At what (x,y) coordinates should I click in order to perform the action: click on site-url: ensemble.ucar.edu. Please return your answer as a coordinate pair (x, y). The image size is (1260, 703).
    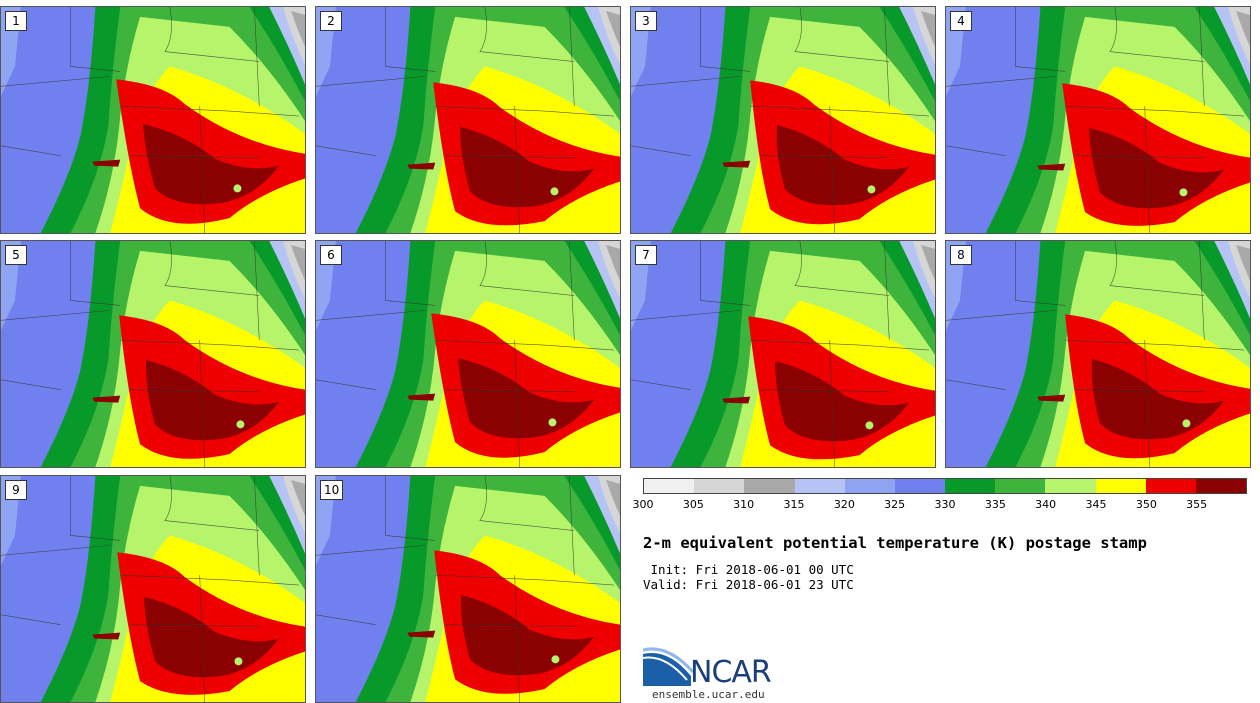
    Looking at the image, I should click on (708, 694).